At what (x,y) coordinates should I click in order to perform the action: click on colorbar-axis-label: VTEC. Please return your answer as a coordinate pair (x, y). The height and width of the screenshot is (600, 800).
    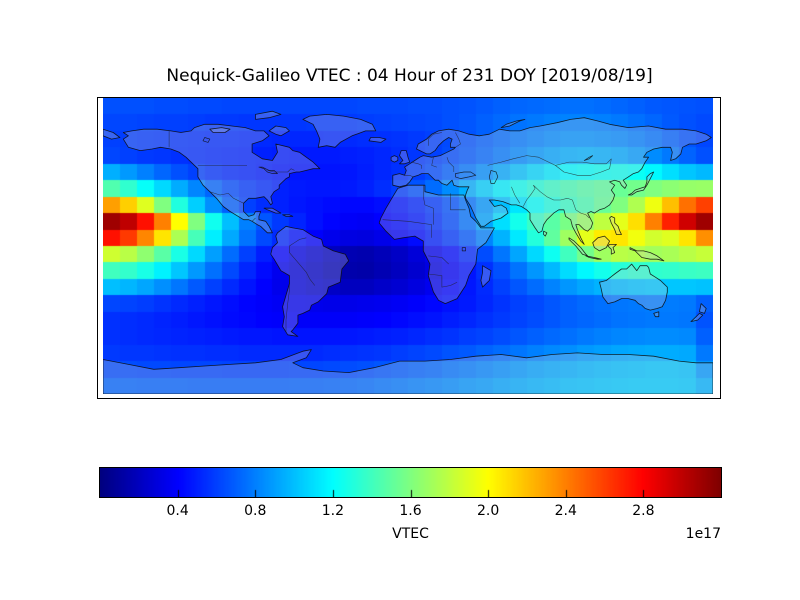
    Looking at the image, I should click on (410, 534).